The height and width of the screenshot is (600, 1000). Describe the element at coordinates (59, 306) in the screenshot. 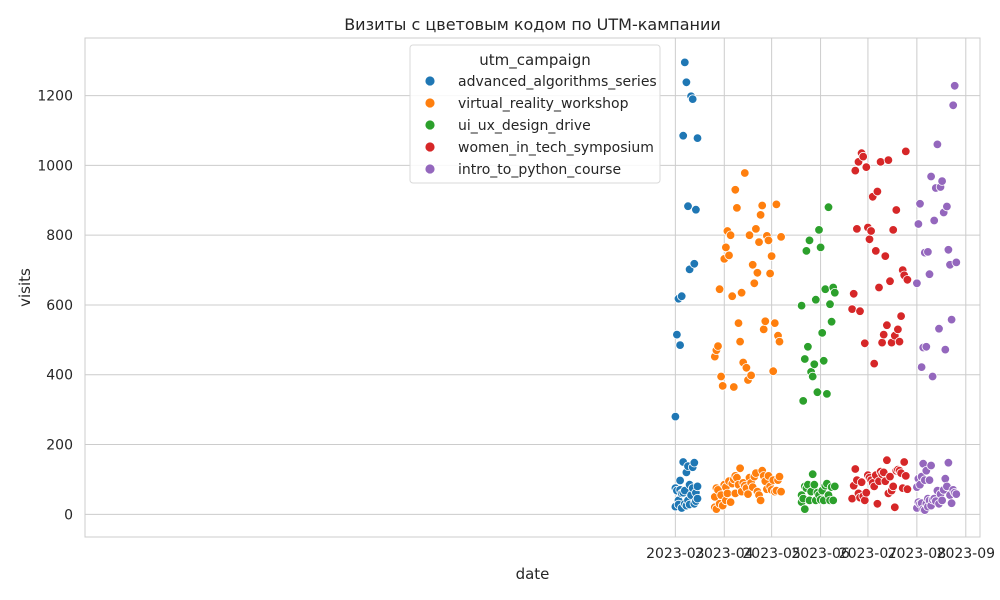

I see `y-tick-label: 600` at that location.